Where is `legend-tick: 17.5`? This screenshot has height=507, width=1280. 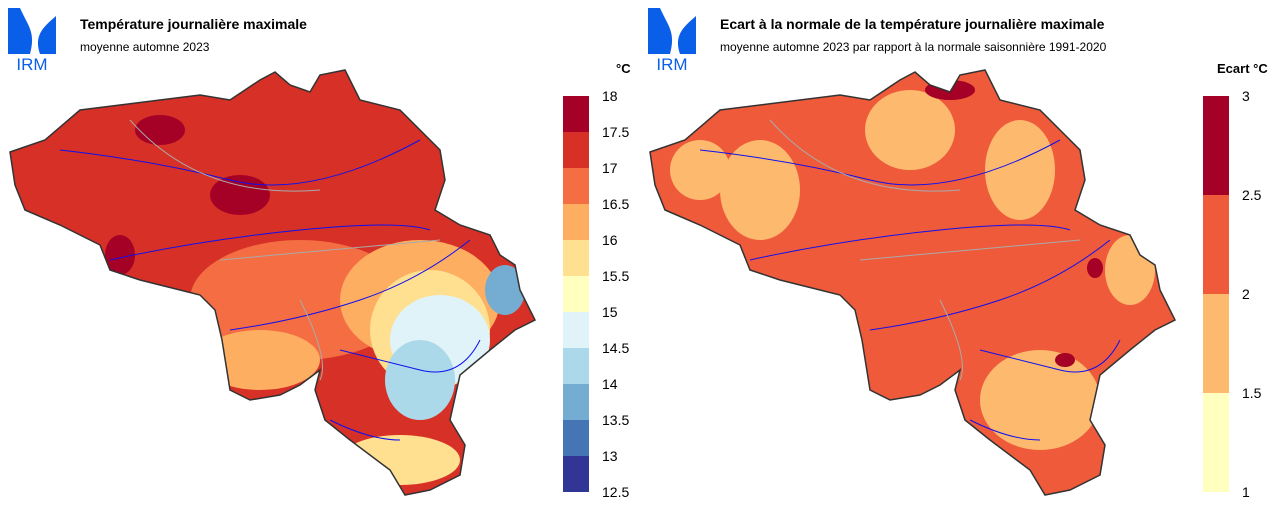 legend-tick: 17.5 is located at coordinates (616, 132).